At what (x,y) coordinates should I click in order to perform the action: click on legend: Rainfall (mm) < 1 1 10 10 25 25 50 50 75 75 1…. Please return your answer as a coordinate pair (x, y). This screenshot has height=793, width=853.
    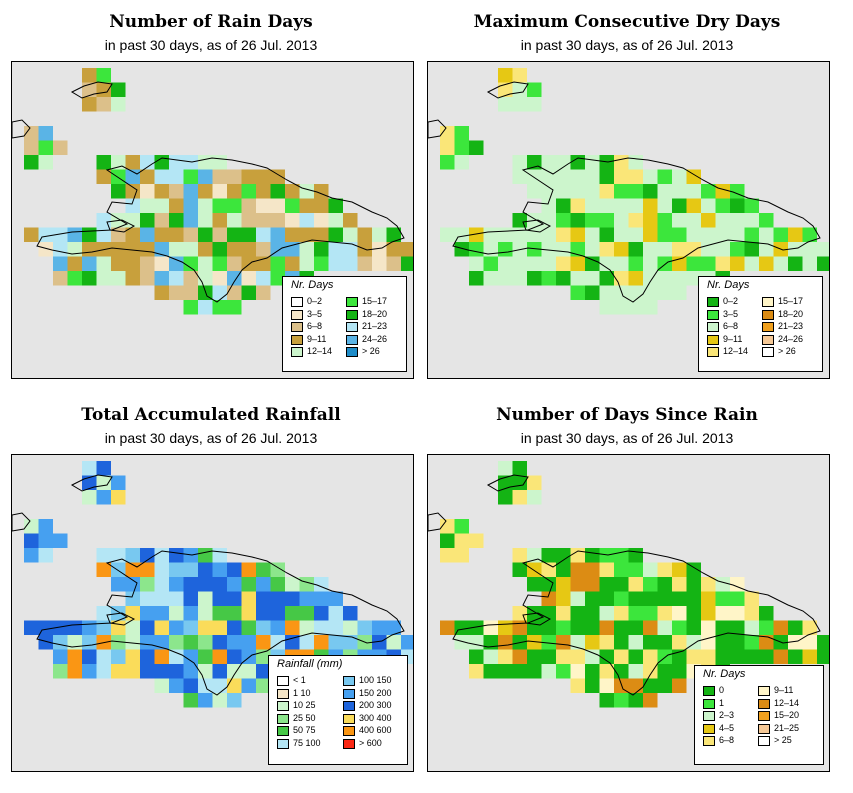
    Looking at the image, I should click on (338, 710).